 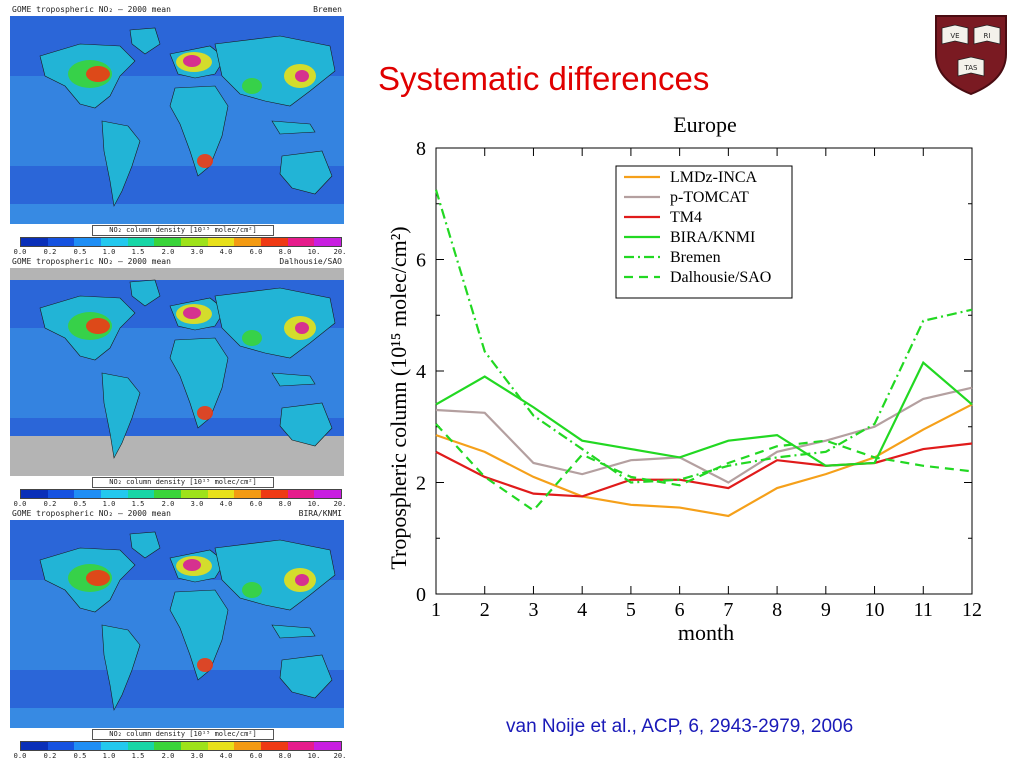 What do you see at coordinates (709, 197) in the screenshot?
I see `legend-label: p-TOMCAT` at bounding box center [709, 197].